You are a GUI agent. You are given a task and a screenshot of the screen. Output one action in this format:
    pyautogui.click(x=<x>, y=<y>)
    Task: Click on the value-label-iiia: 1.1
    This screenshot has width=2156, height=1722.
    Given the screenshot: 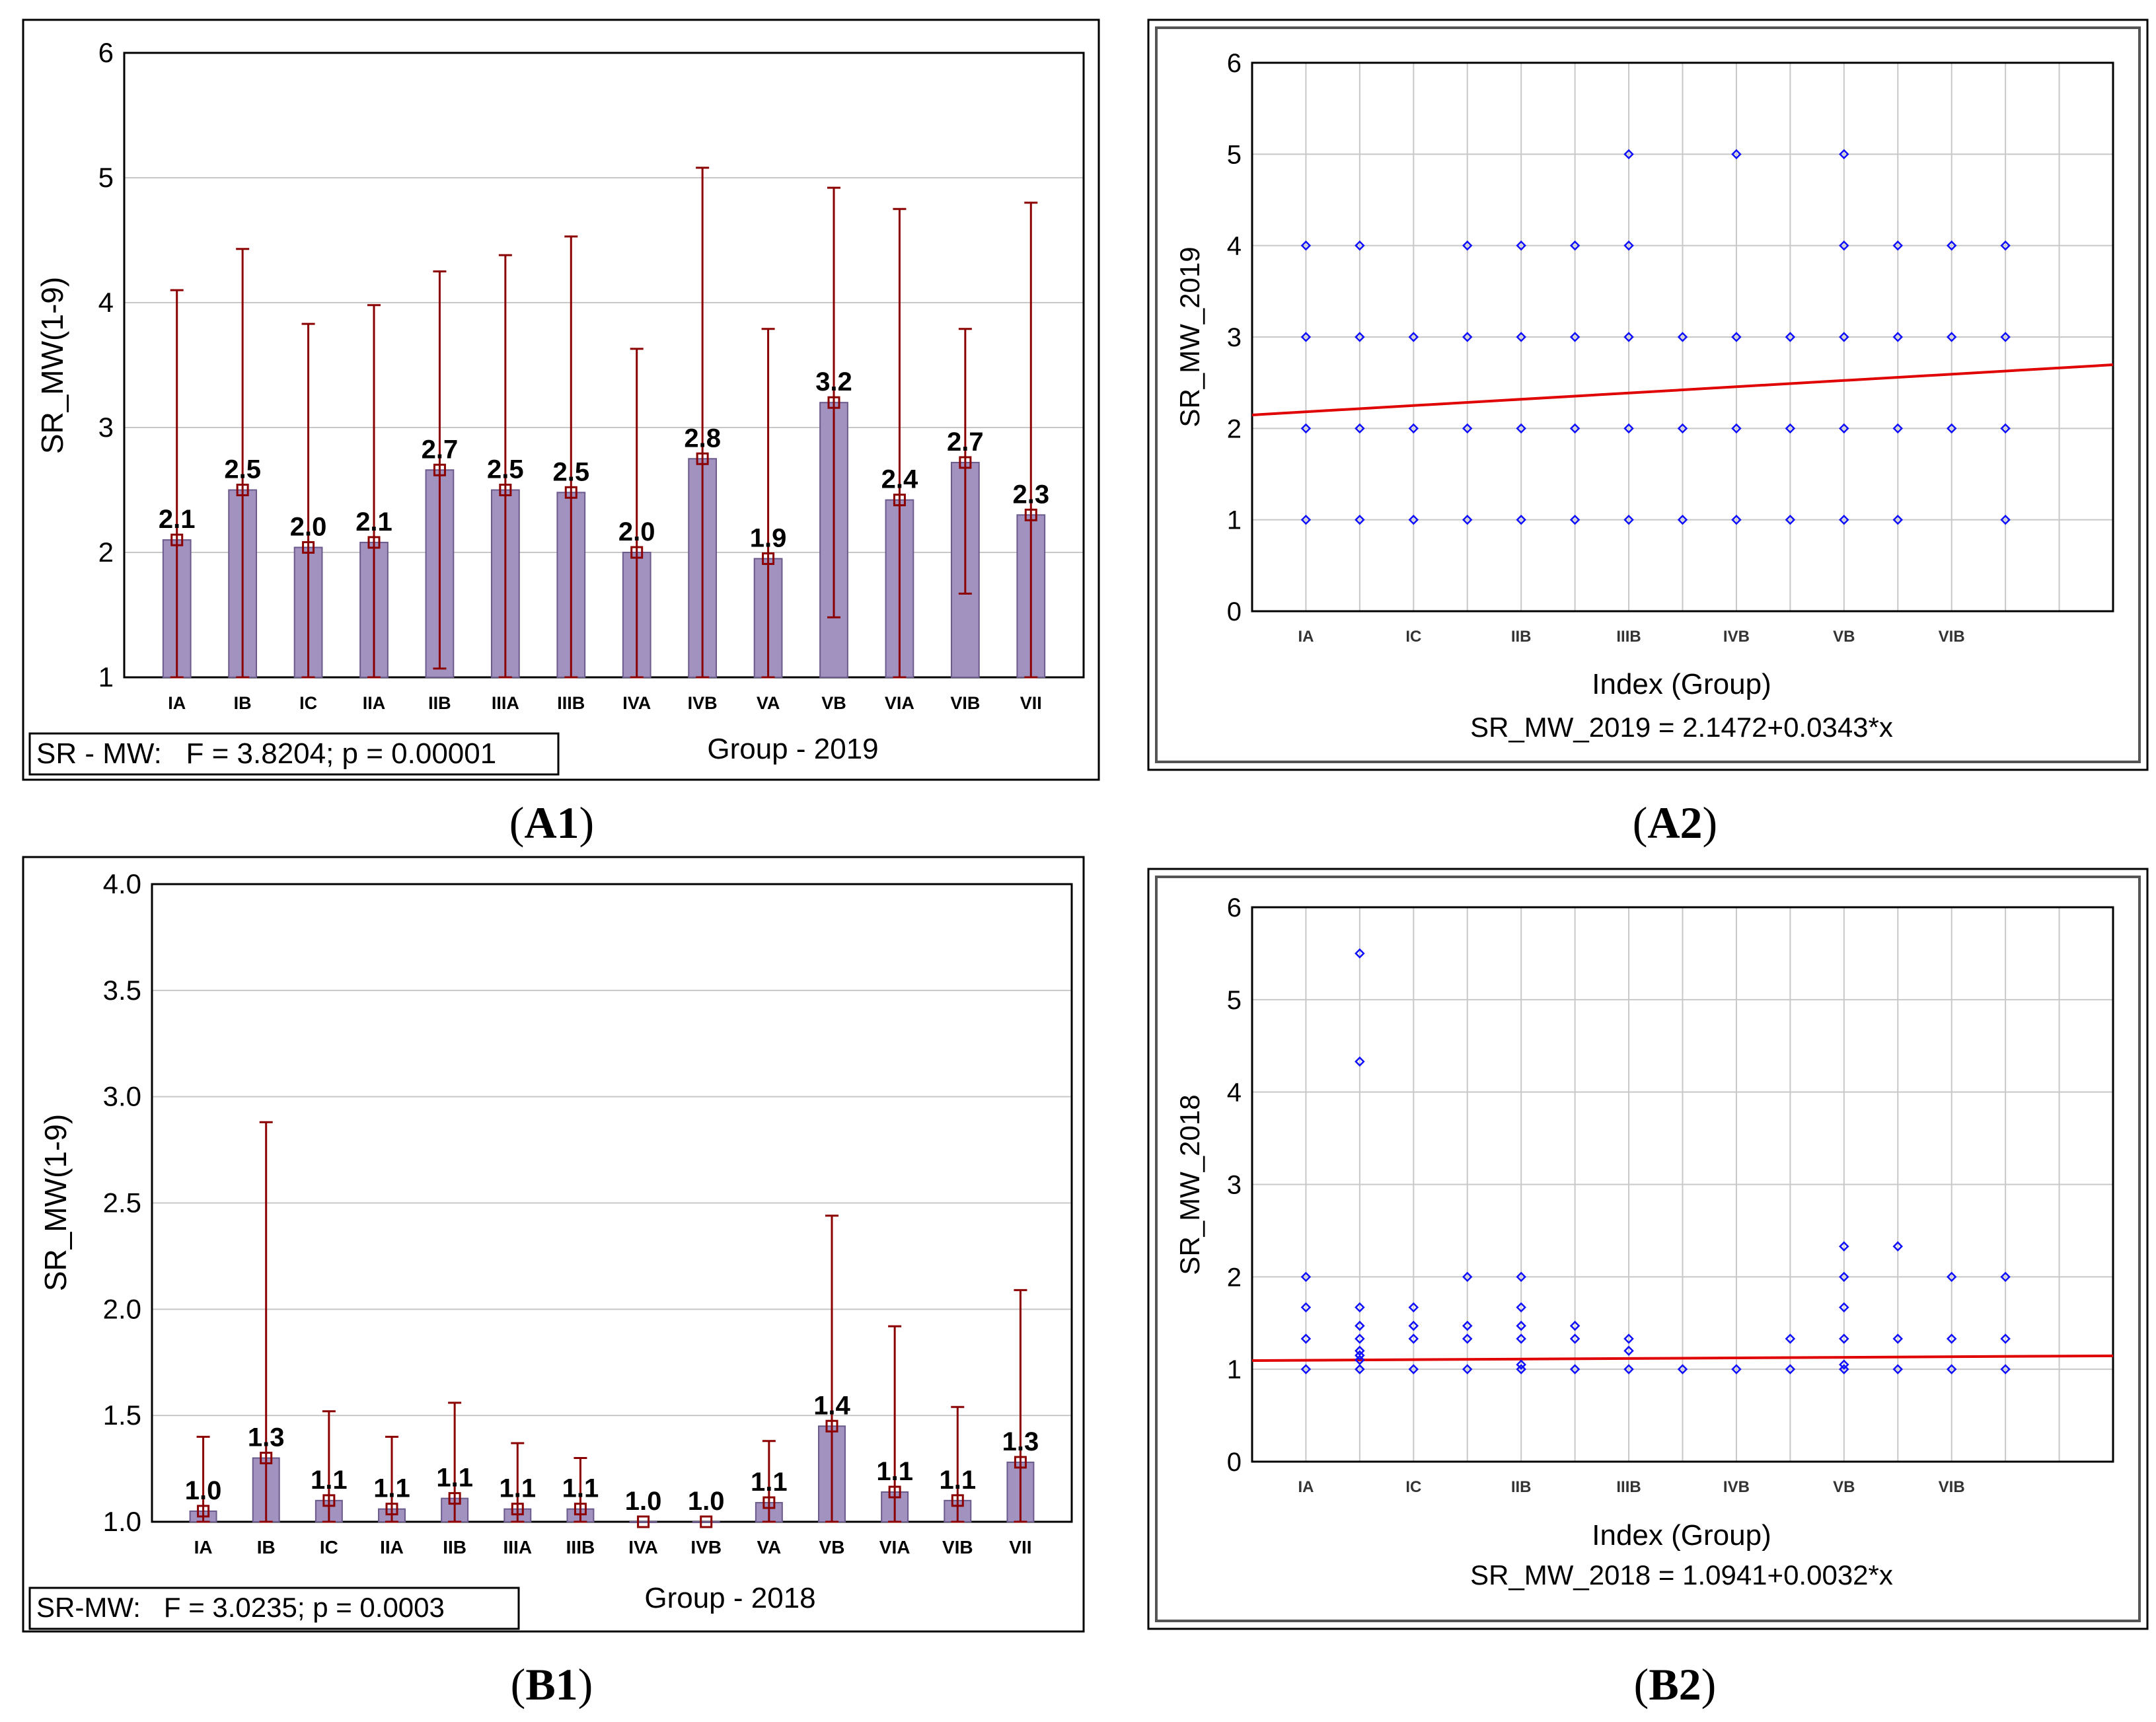 What is the action you would take?
    pyautogui.click(x=517, y=1488)
    